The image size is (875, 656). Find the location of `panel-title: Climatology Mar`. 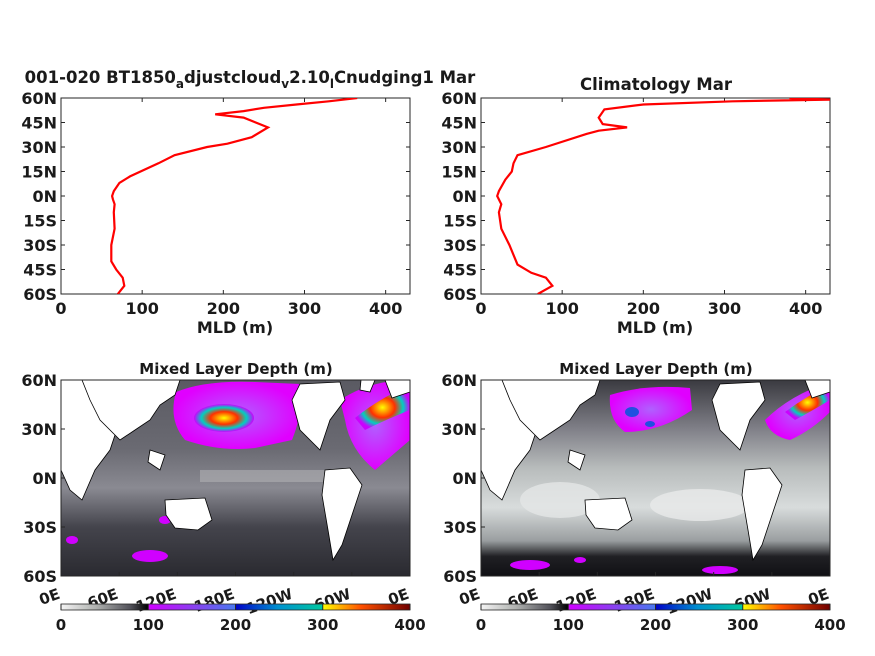

panel-title: Climatology Mar is located at coordinates (656, 84).